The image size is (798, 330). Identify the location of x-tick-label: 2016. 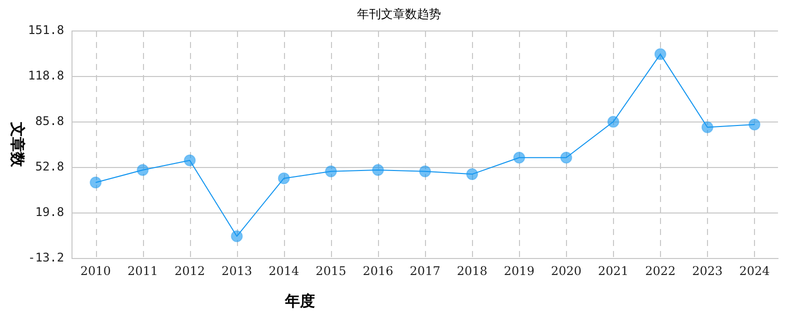
(378, 271).